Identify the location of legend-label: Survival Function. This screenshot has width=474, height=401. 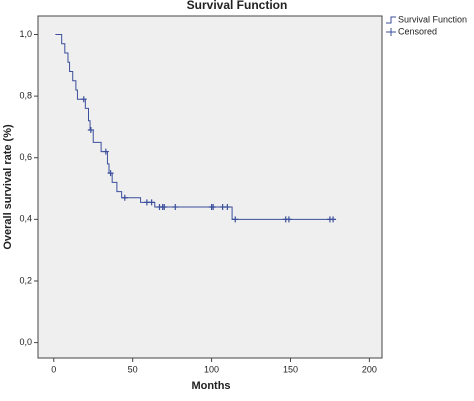
(432, 19).